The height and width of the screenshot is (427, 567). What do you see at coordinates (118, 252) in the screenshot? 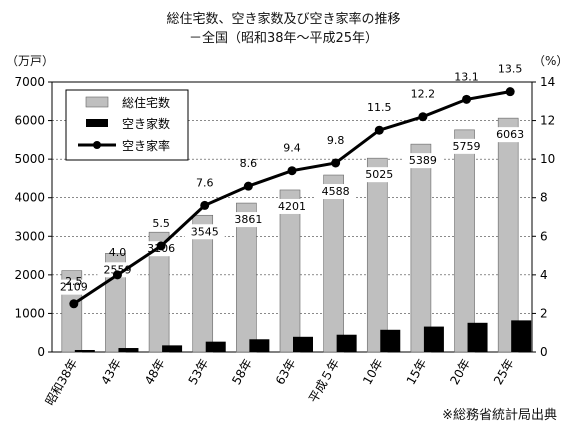
I see `vacancy-rate-value-label: 4.0` at bounding box center [118, 252].